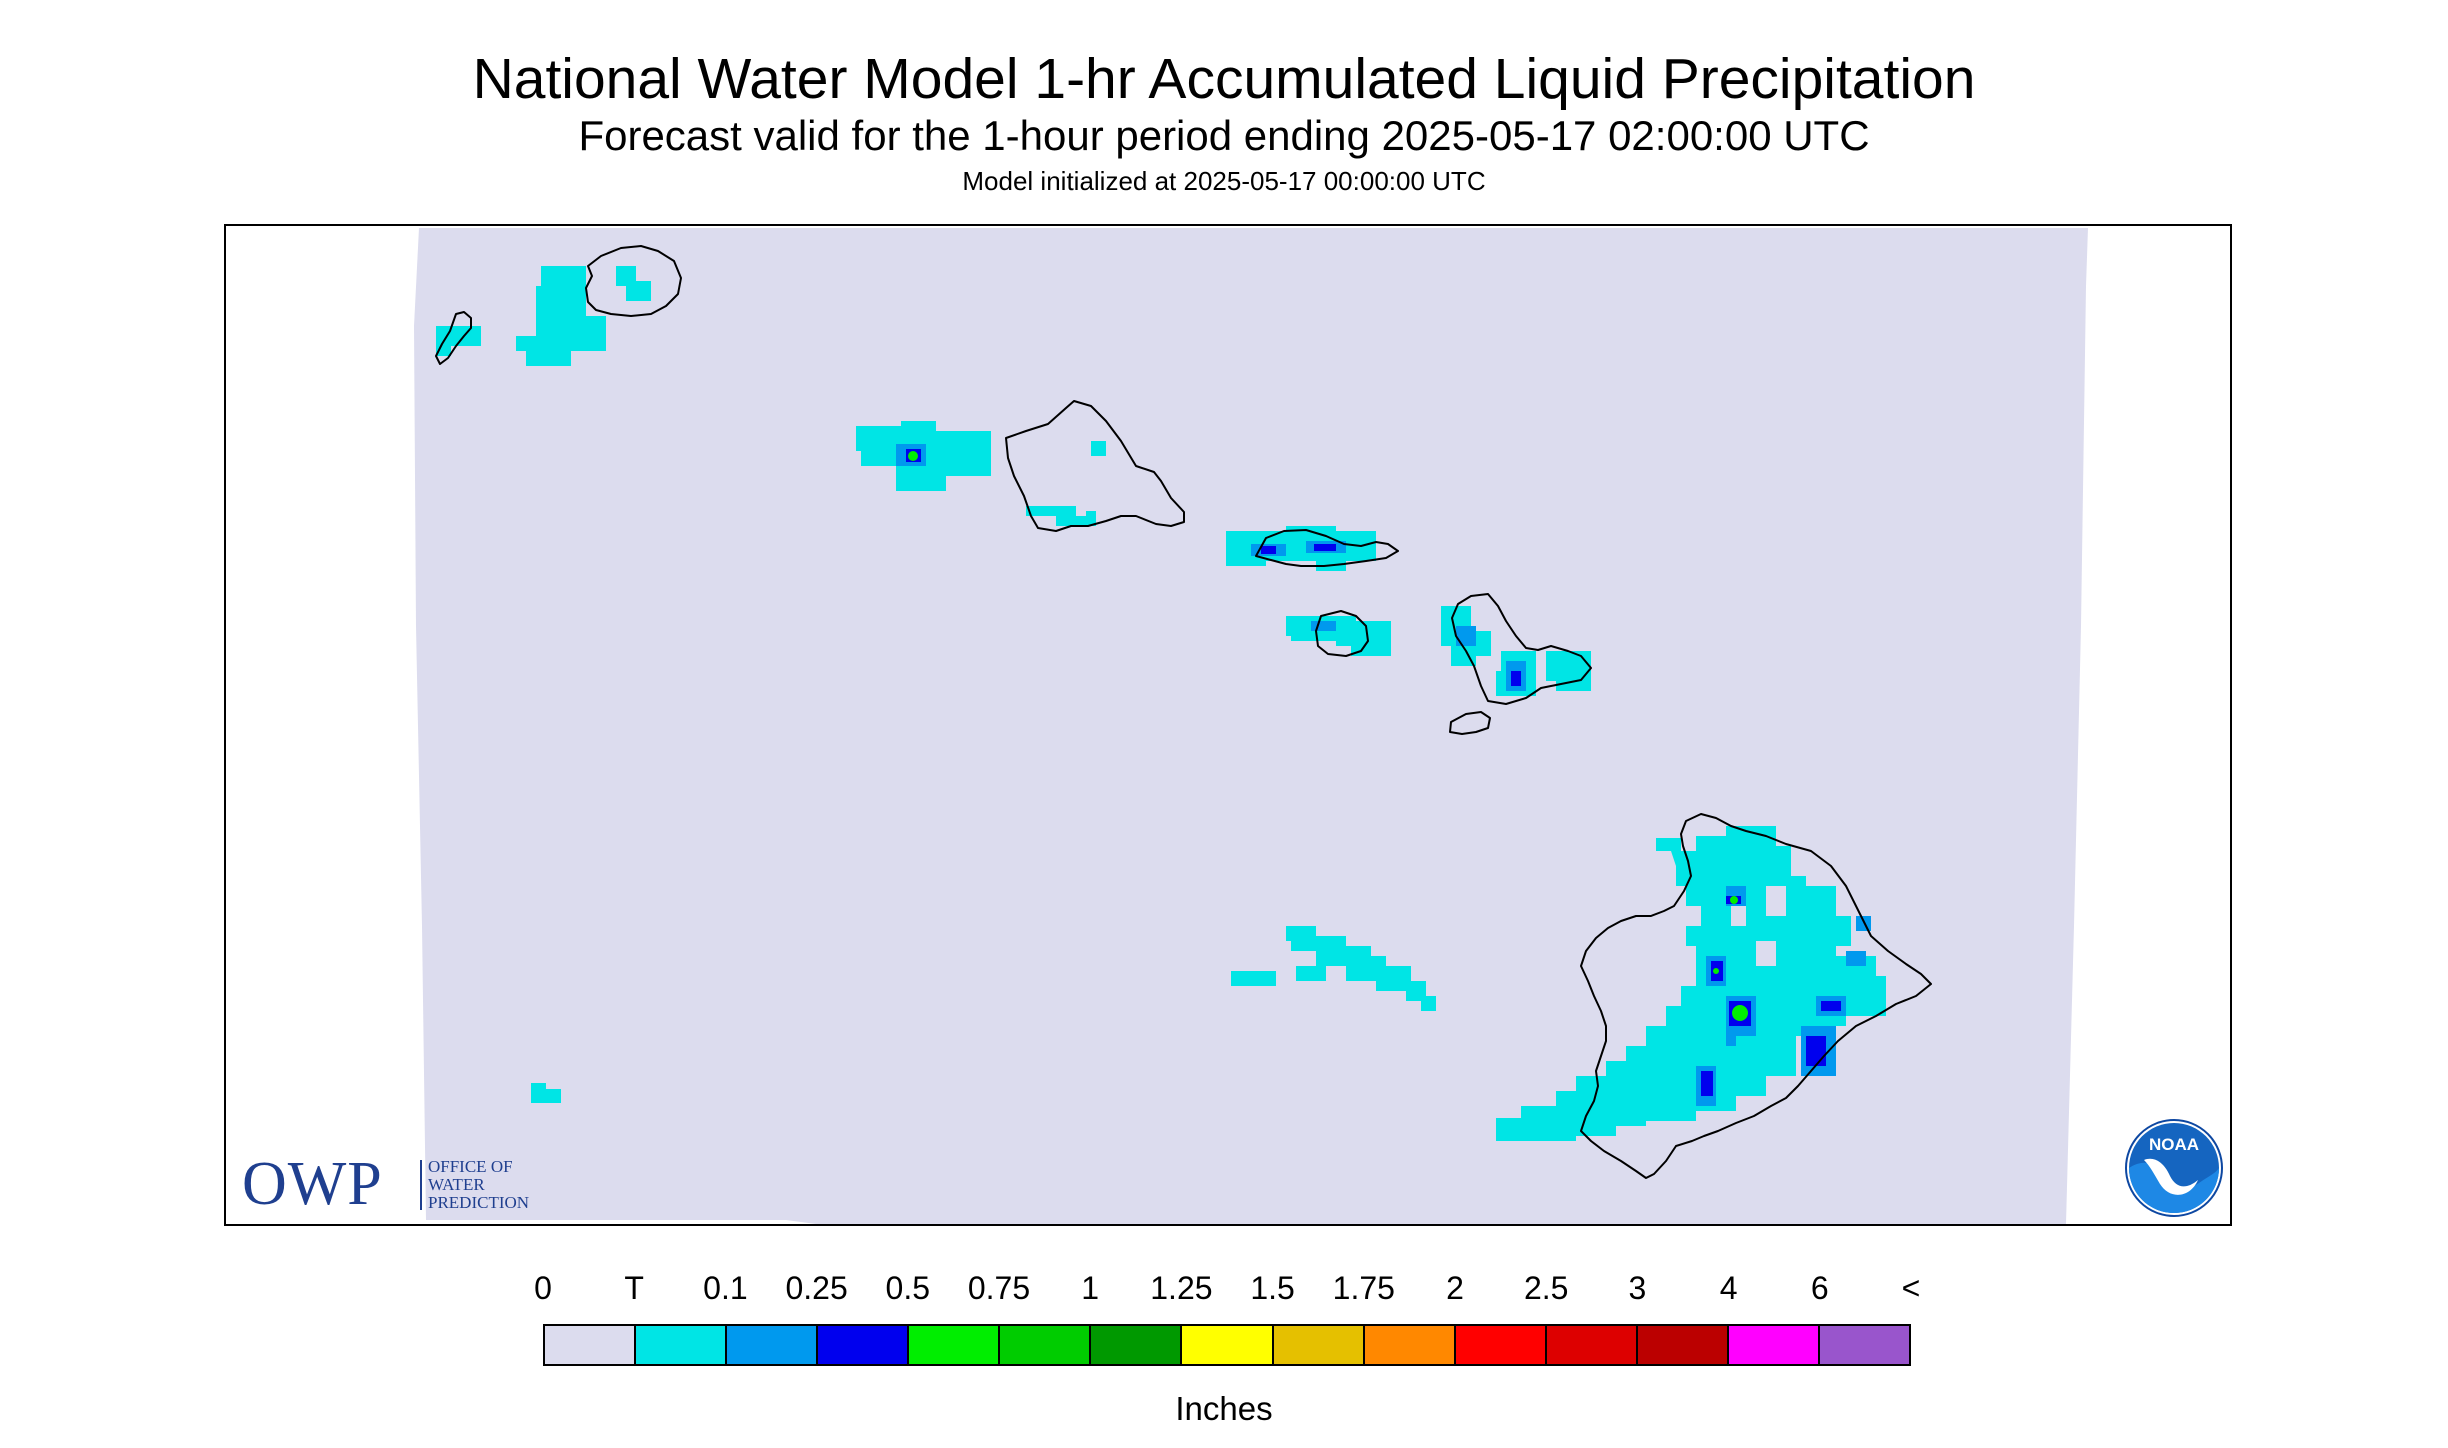  Describe the element at coordinates (1819, 1288) in the screenshot. I see `legend-label: 6` at that location.